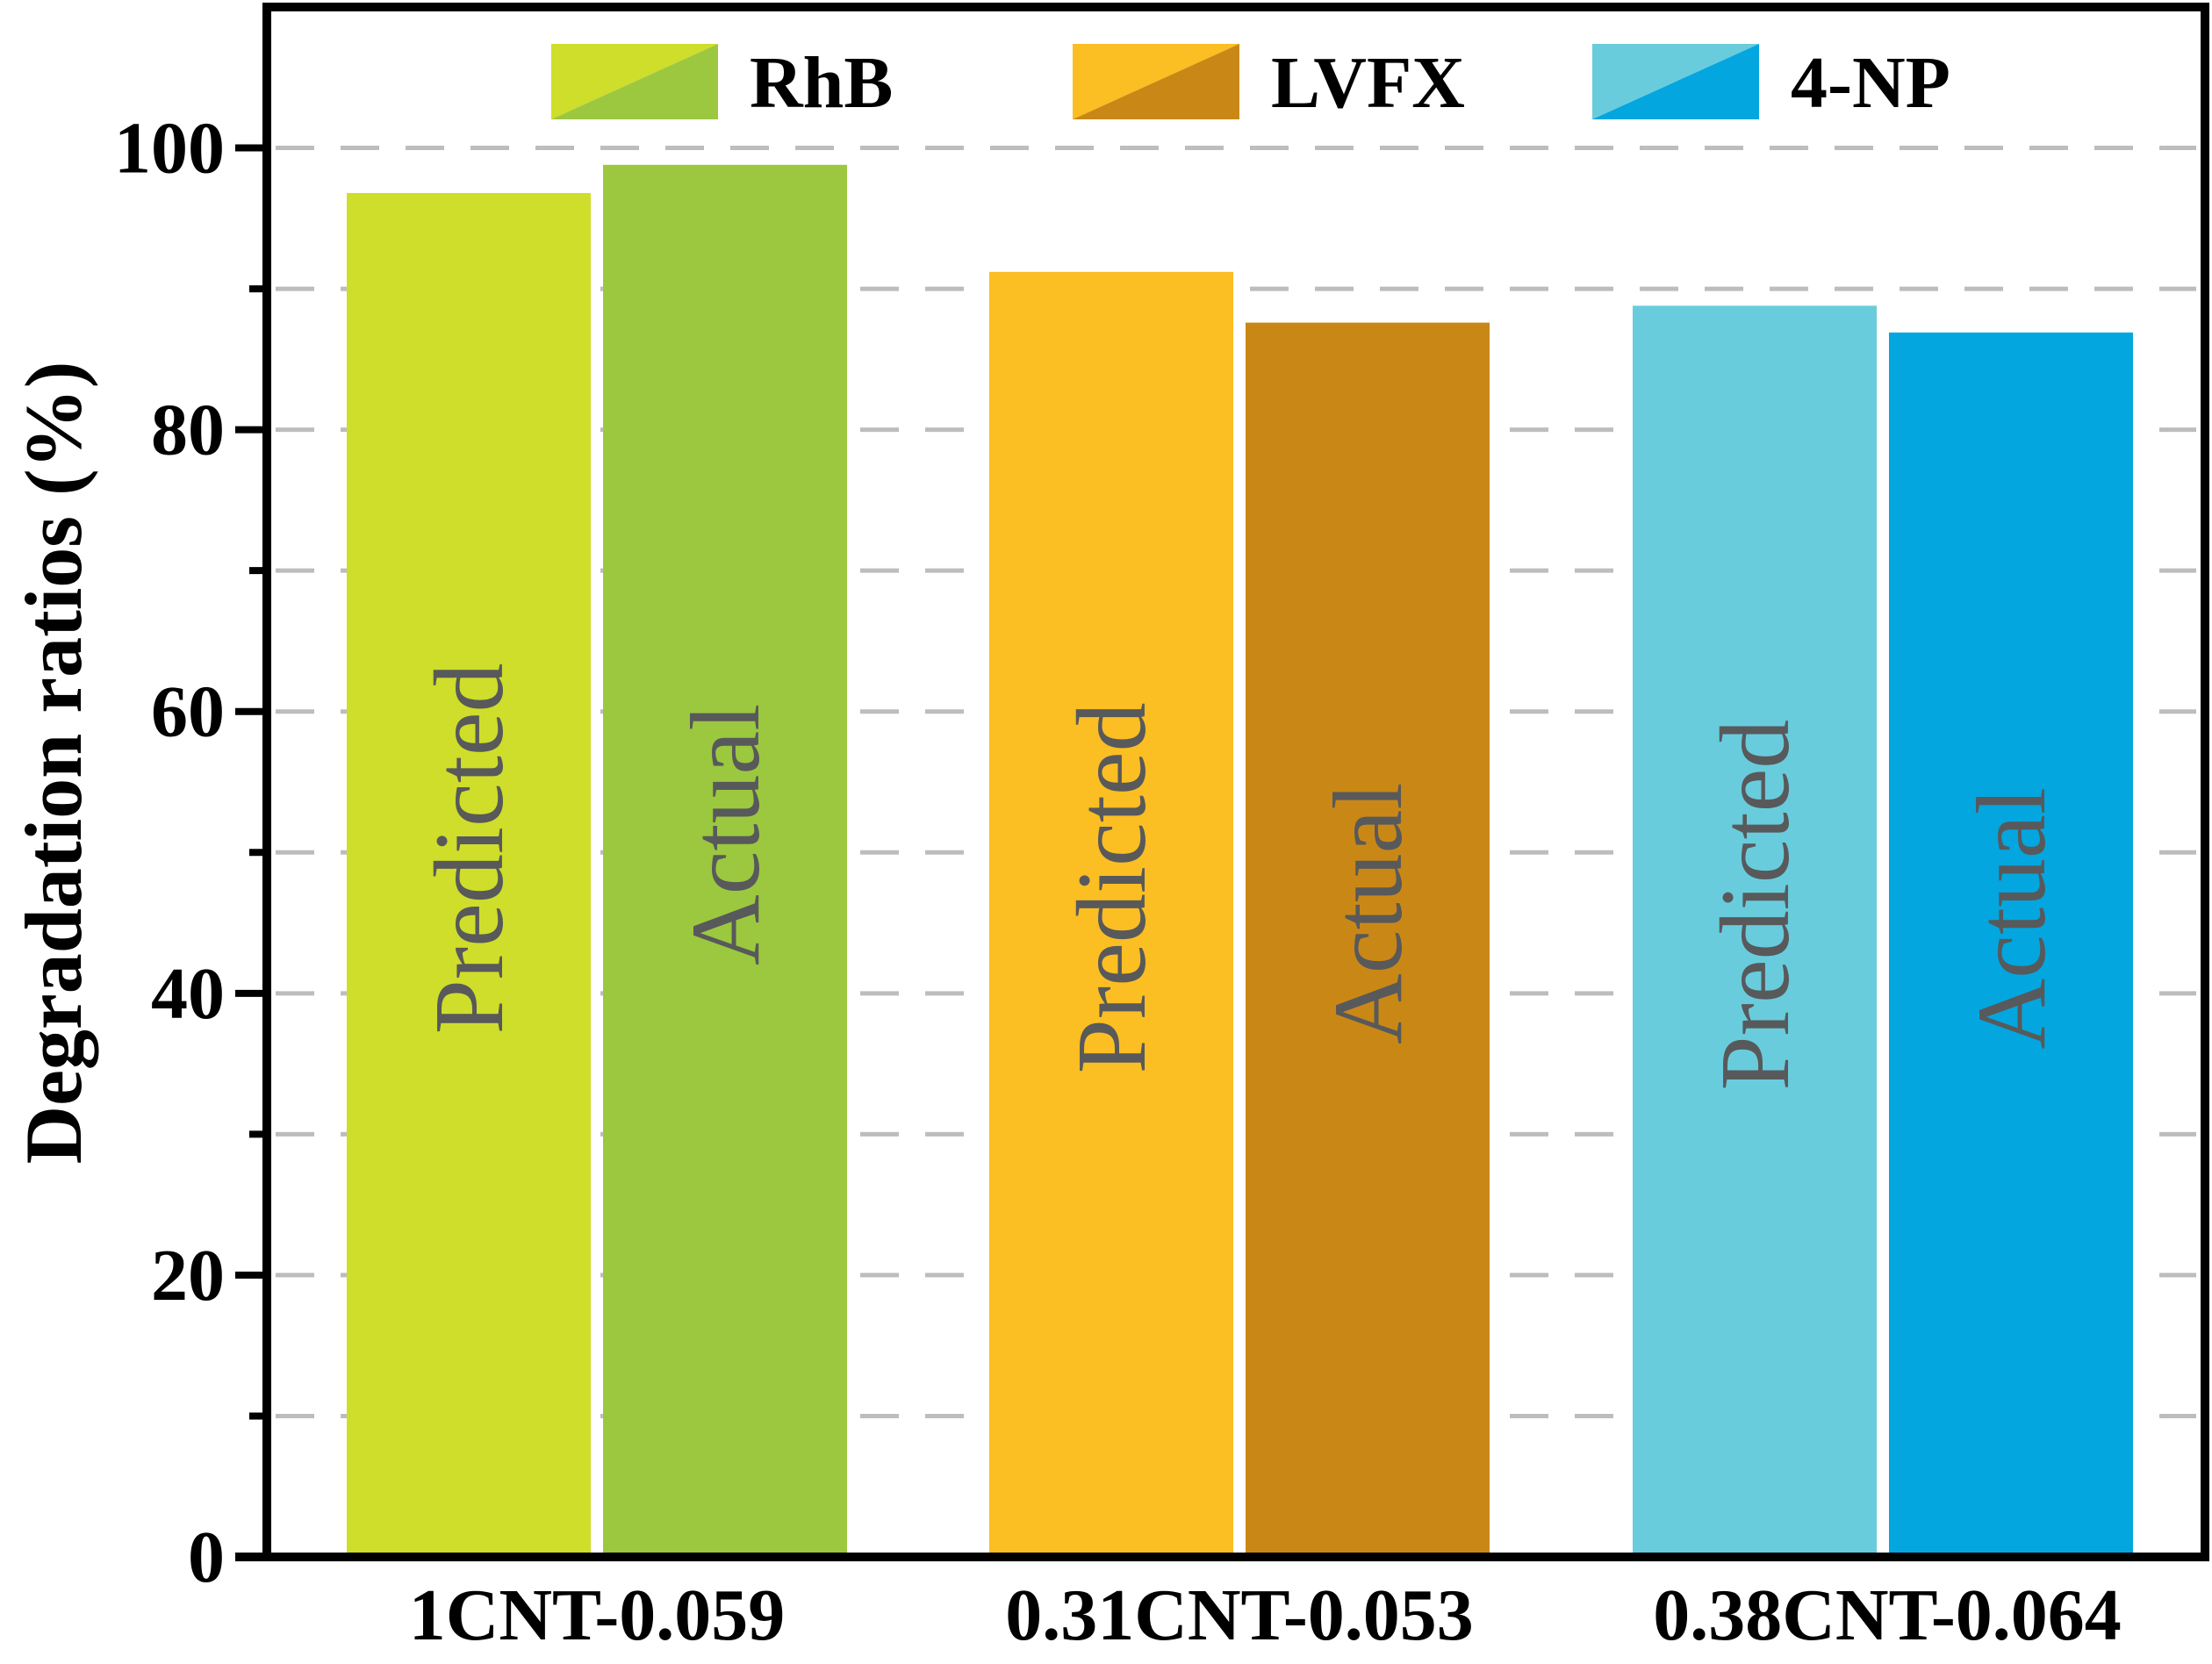  I want to click on bar-lvfx-actual, so click(1368, 939).